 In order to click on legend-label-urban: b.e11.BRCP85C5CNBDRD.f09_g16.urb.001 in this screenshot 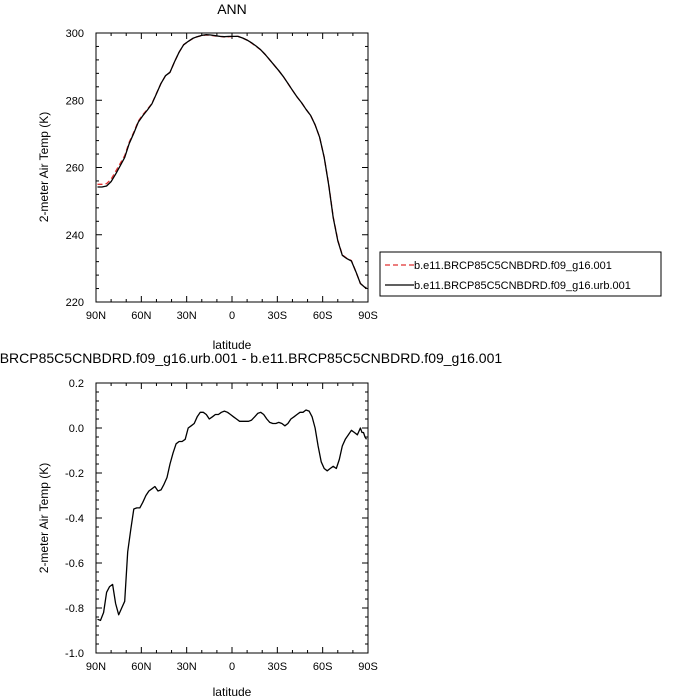, I will do `click(522, 286)`.